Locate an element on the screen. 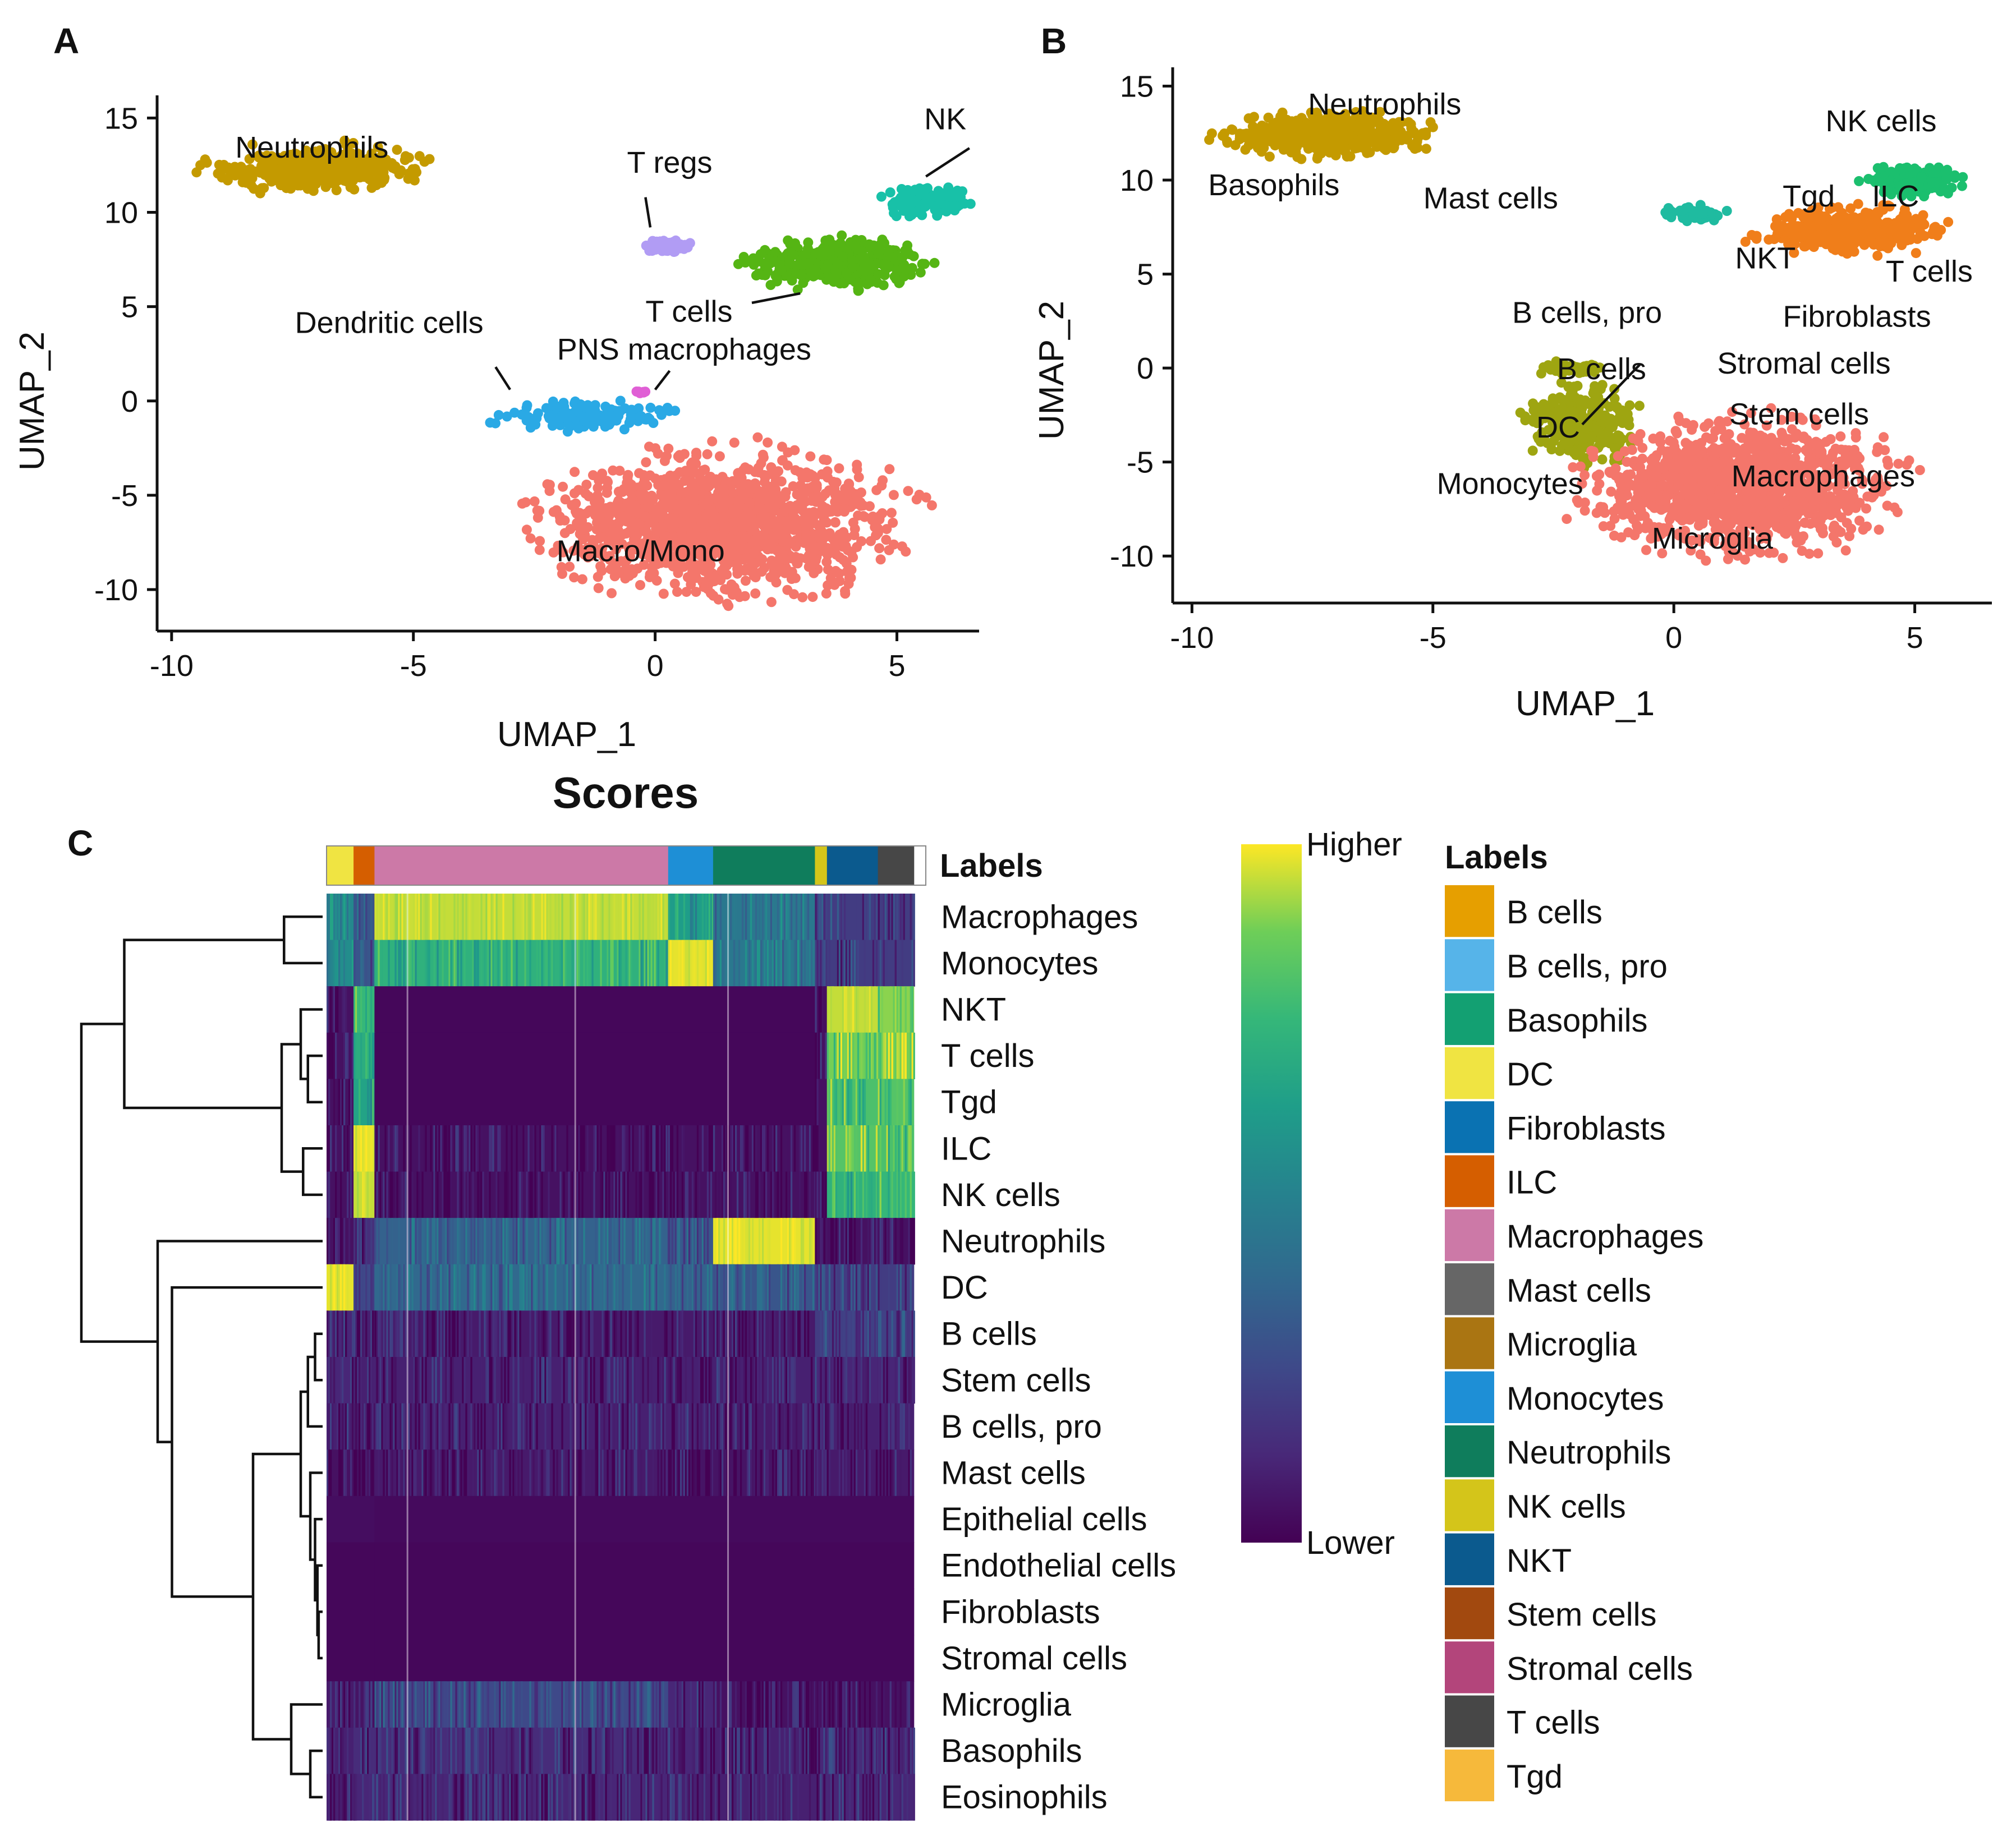 This screenshot has width=2016, height=1836. cluster-dendritic-cells is located at coordinates (583, 416).